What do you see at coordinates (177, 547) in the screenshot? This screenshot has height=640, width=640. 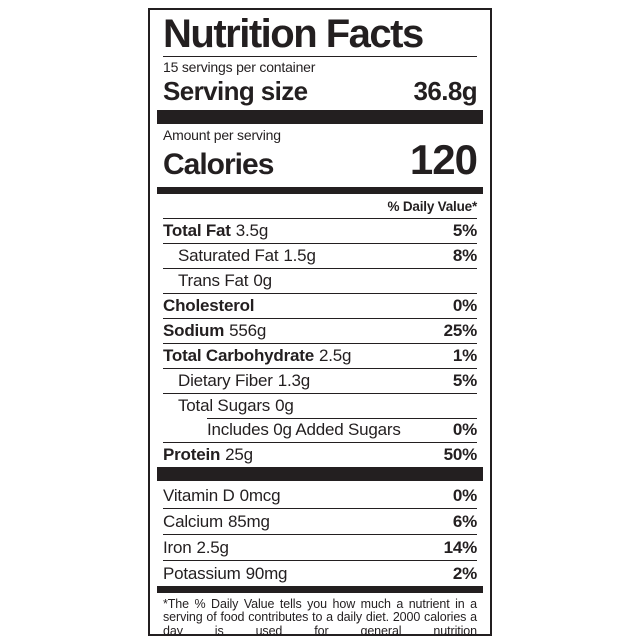 I see `vitamin-name: Iron` at bounding box center [177, 547].